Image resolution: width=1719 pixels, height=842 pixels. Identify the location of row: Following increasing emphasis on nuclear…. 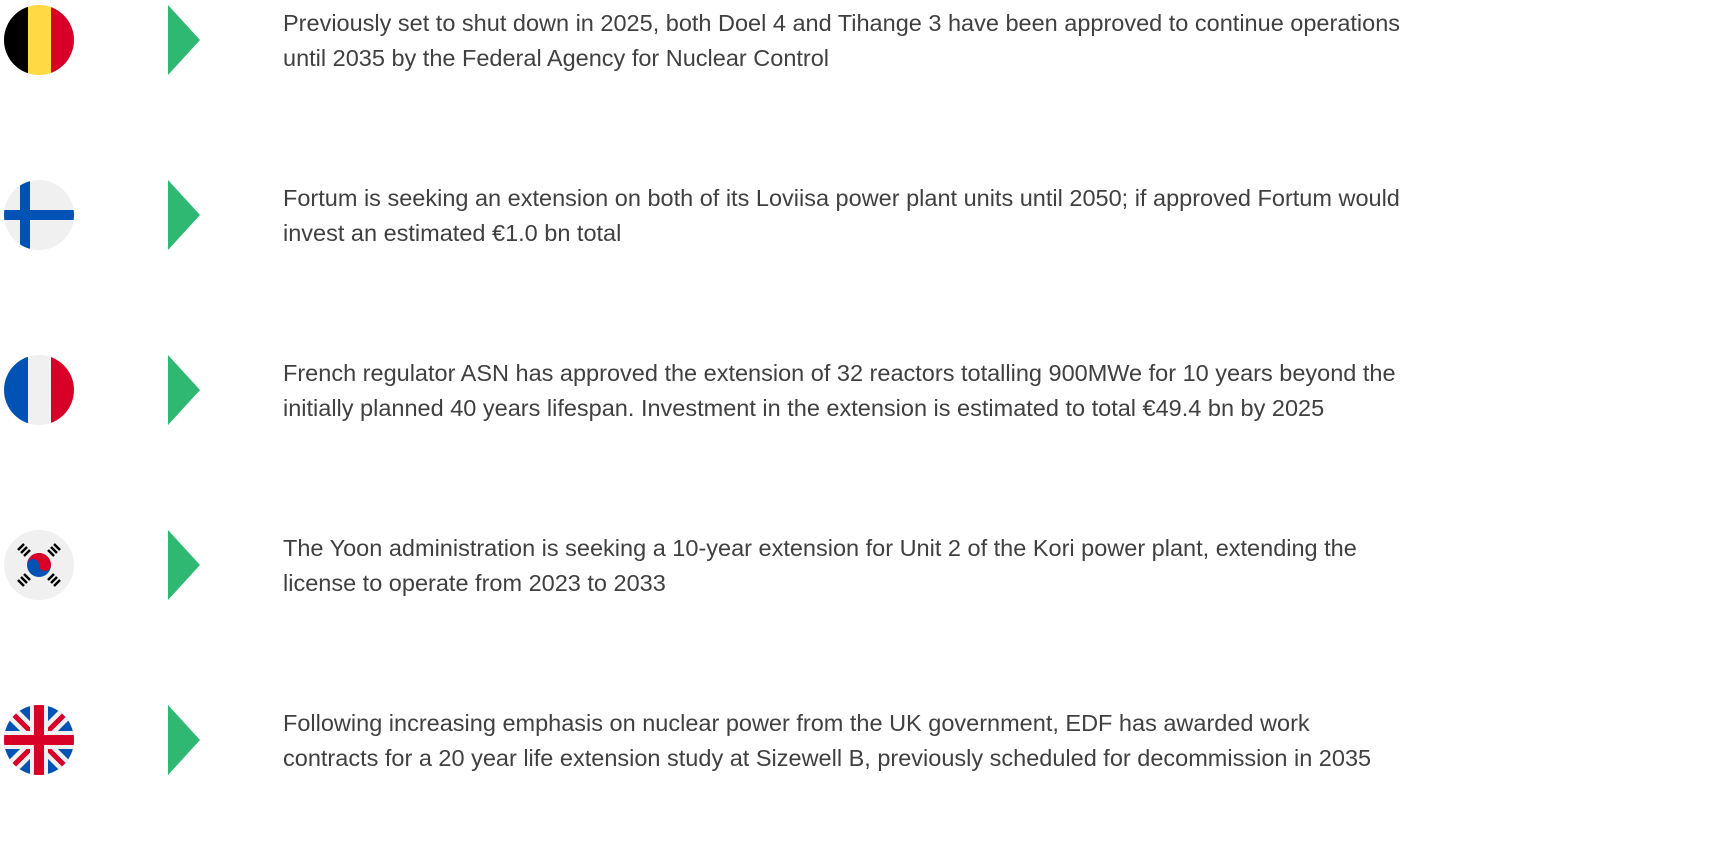
(859, 740).